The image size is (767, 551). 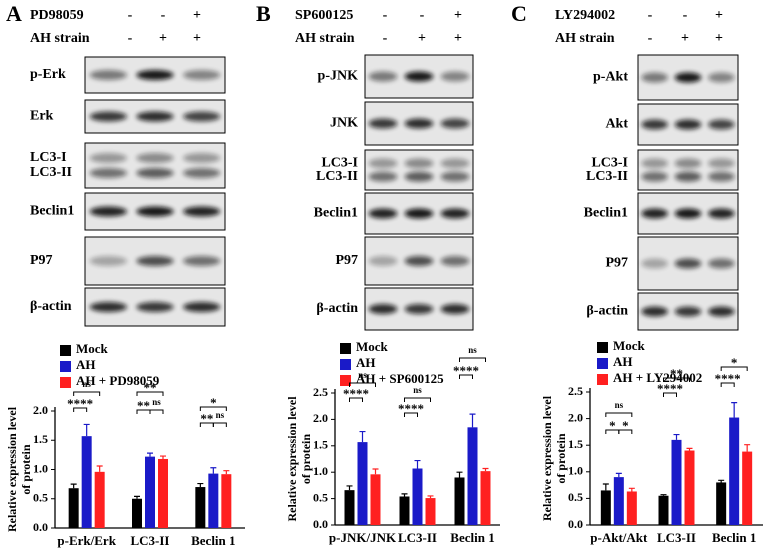 I want to click on y-tick-label: 0.5, so click(x=320, y=497).